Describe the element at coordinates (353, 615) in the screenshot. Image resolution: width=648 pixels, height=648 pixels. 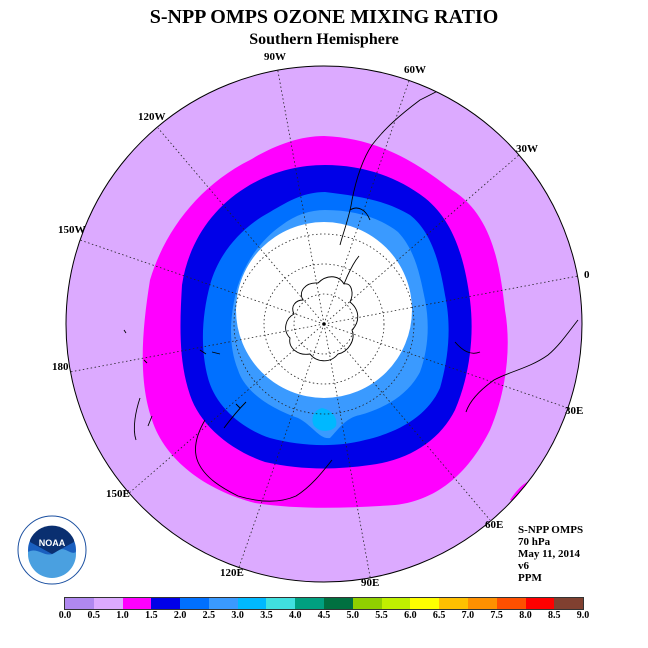
I see `colorbar-tick-label: 5.0` at that location.